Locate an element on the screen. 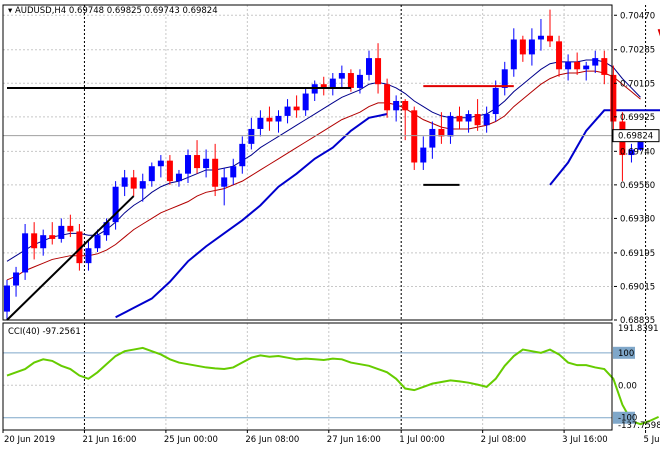 The image size is (660, 454). price-tick-label: 0.69560 is located at coordinates (637, 186).